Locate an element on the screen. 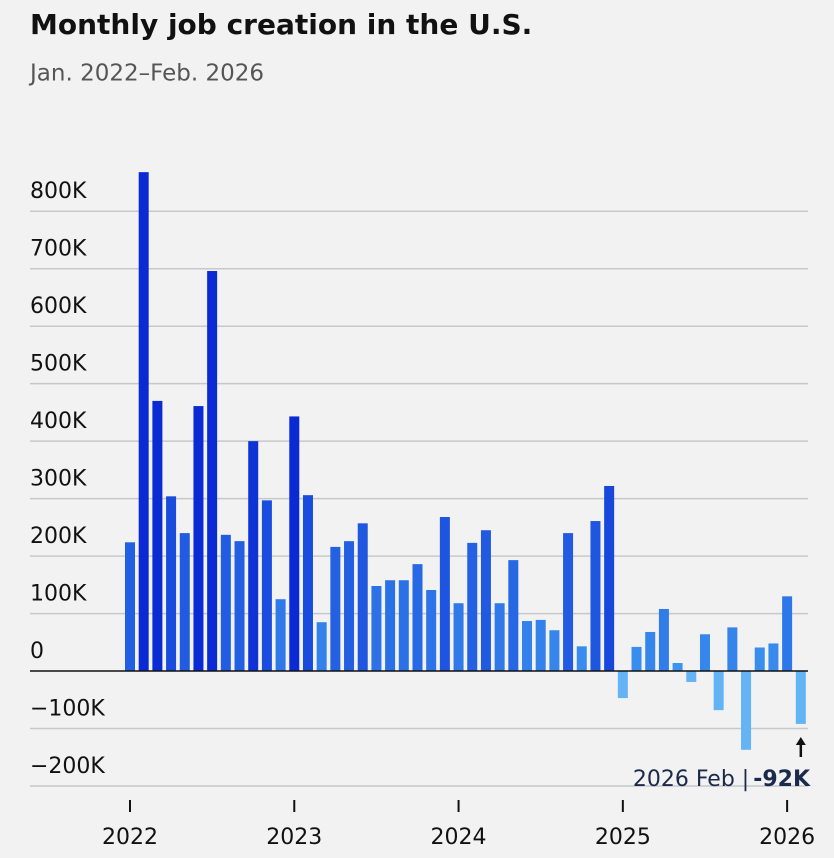 This screenshot has width=834, height=858. y-tick-label: 600K is located at coordinates (58, 306).